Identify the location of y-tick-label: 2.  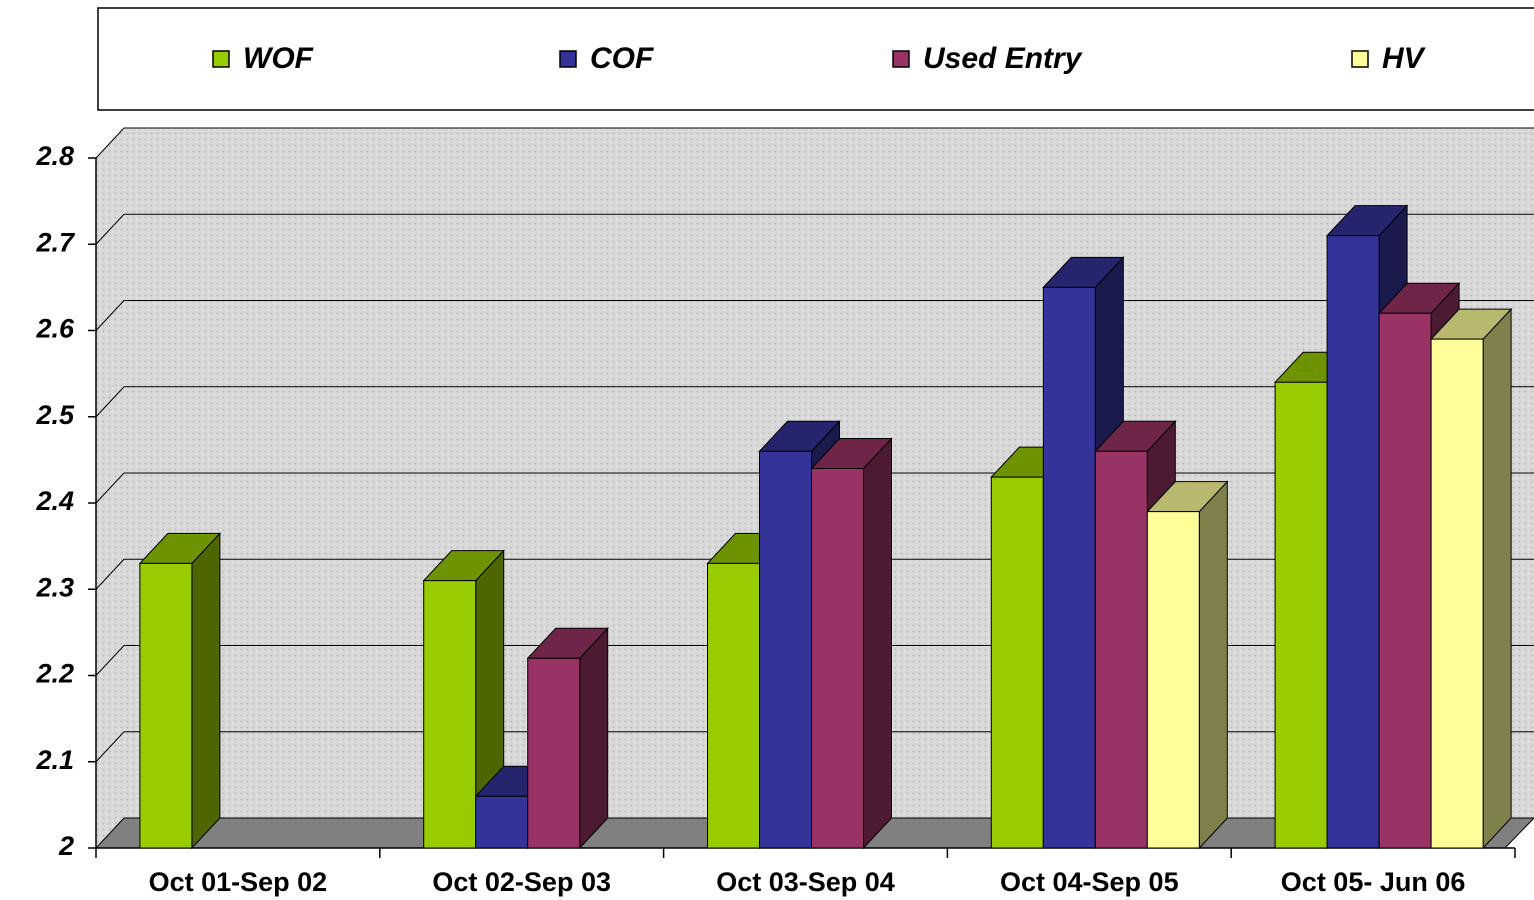
(66, 846).